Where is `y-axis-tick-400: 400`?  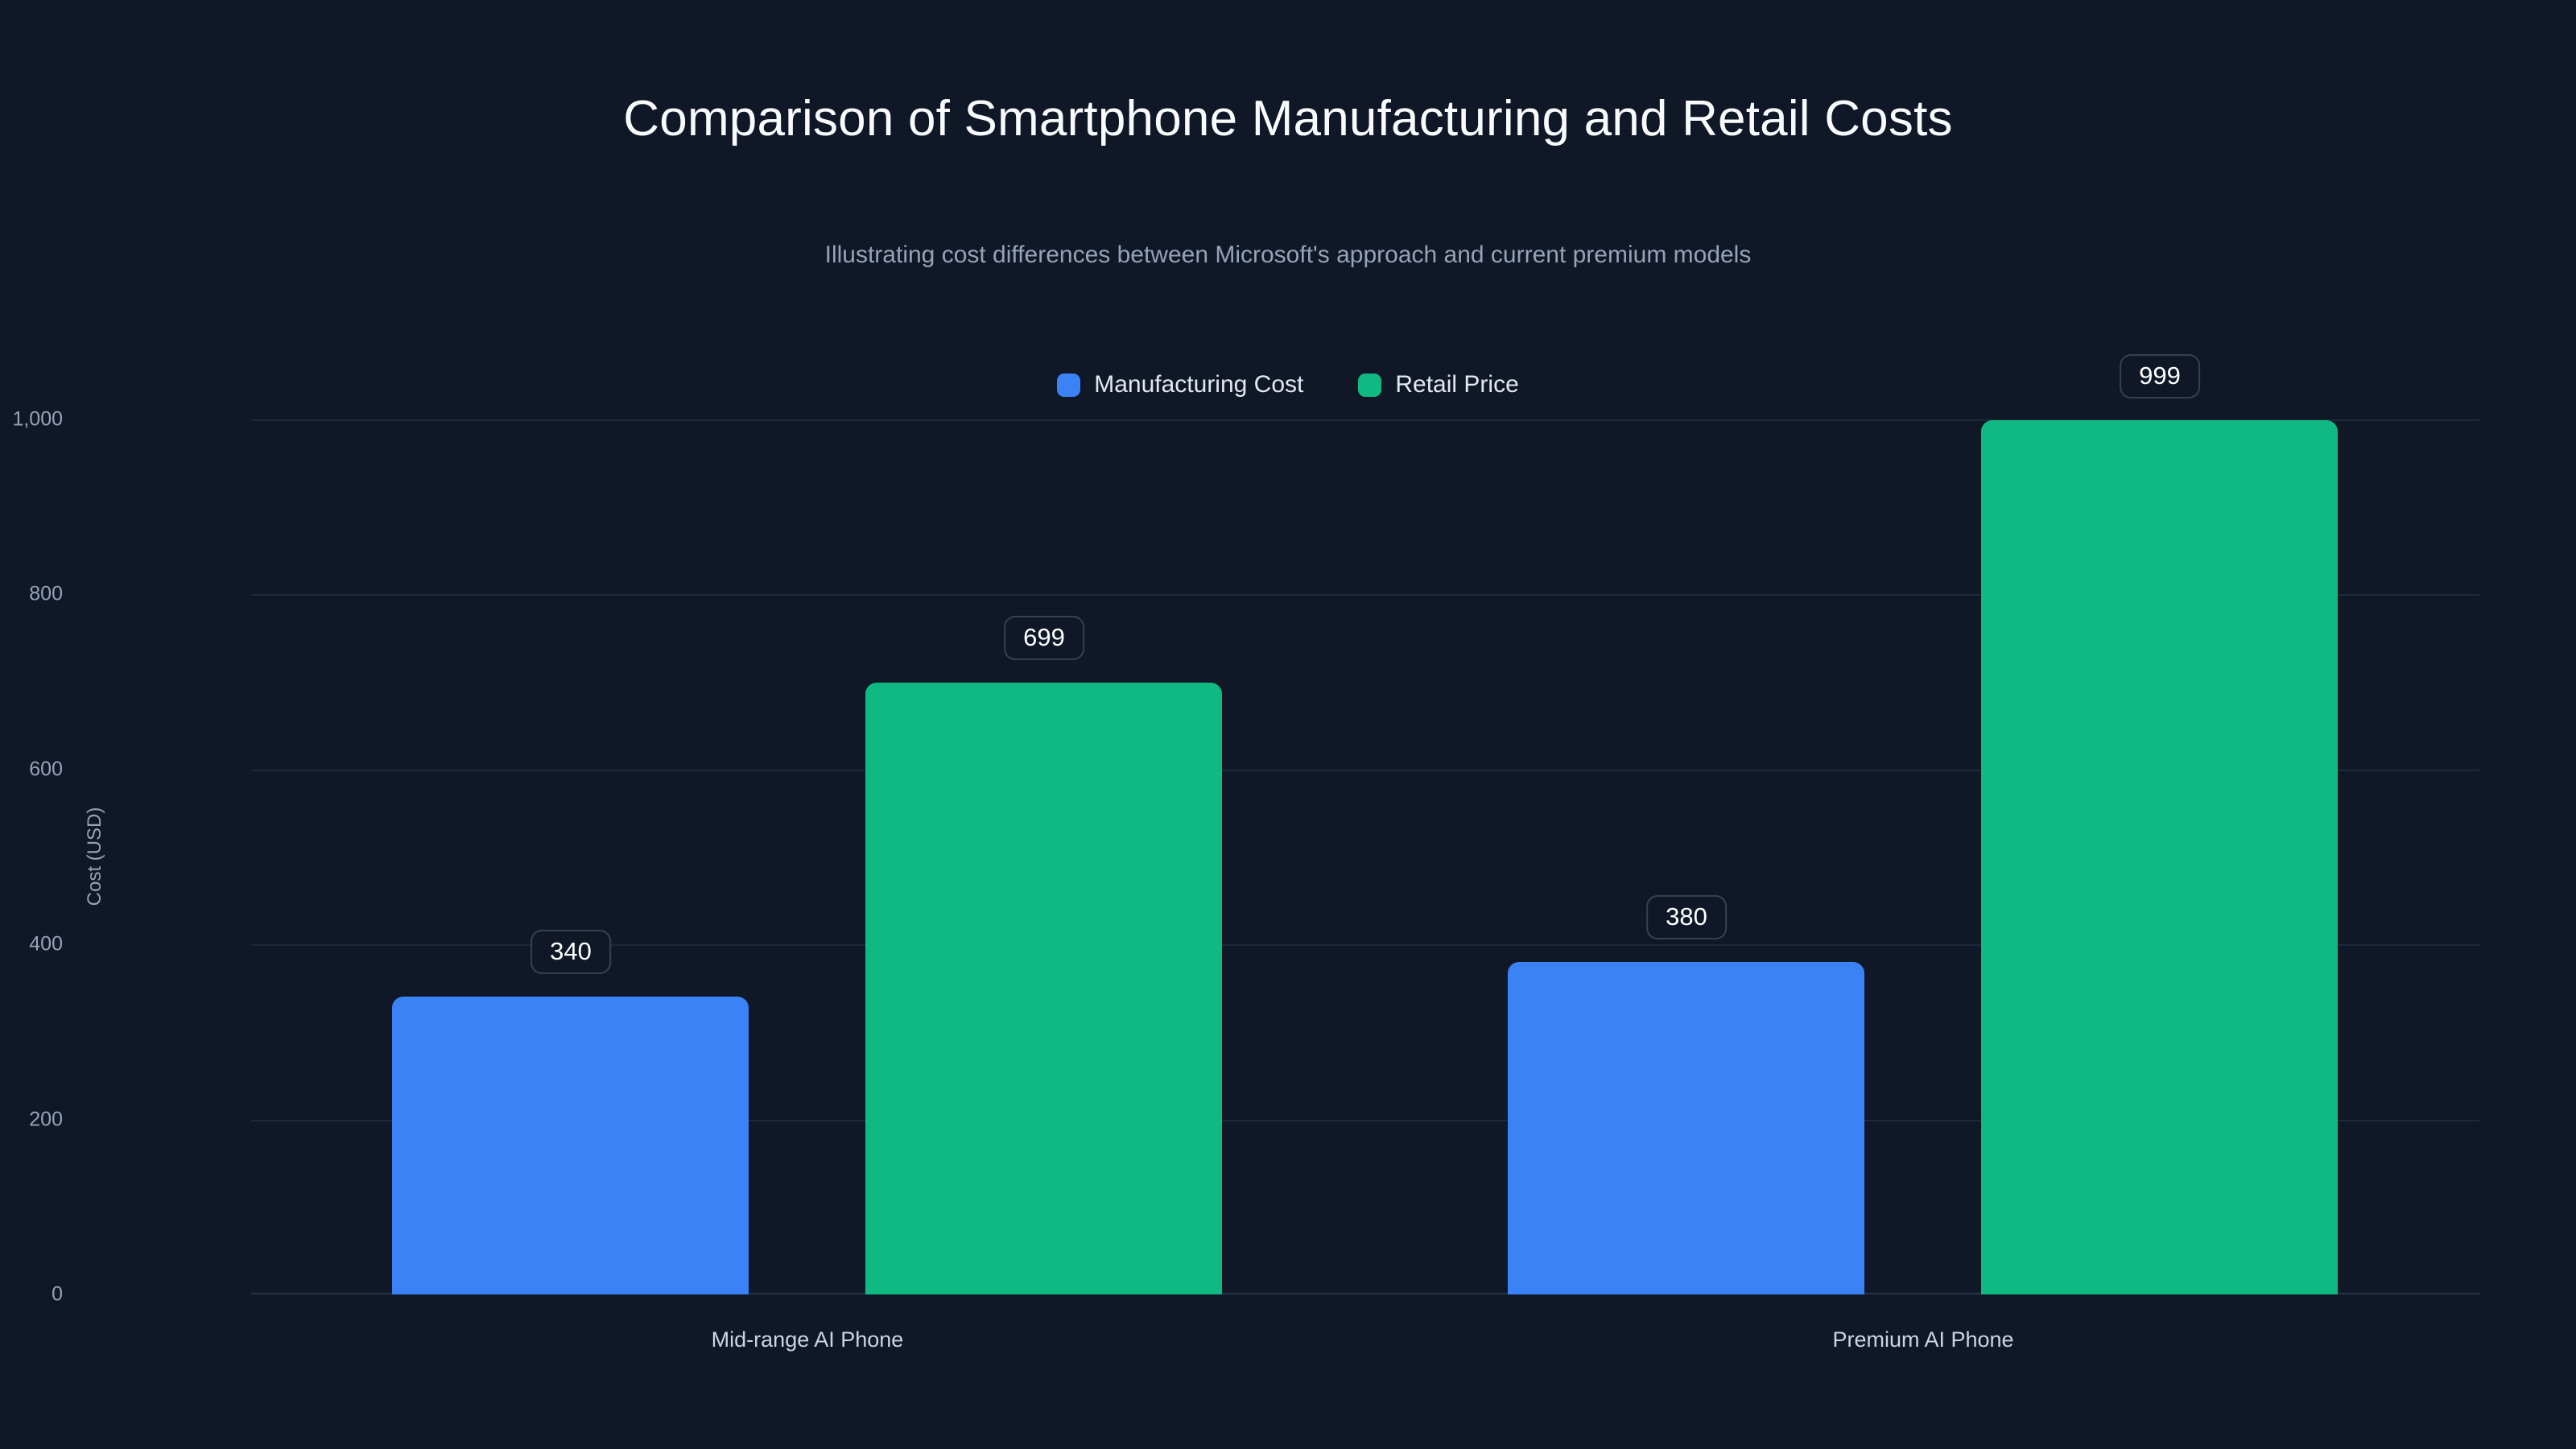
y-axis-tick-400: 400 is located at coordinates (46, 944).